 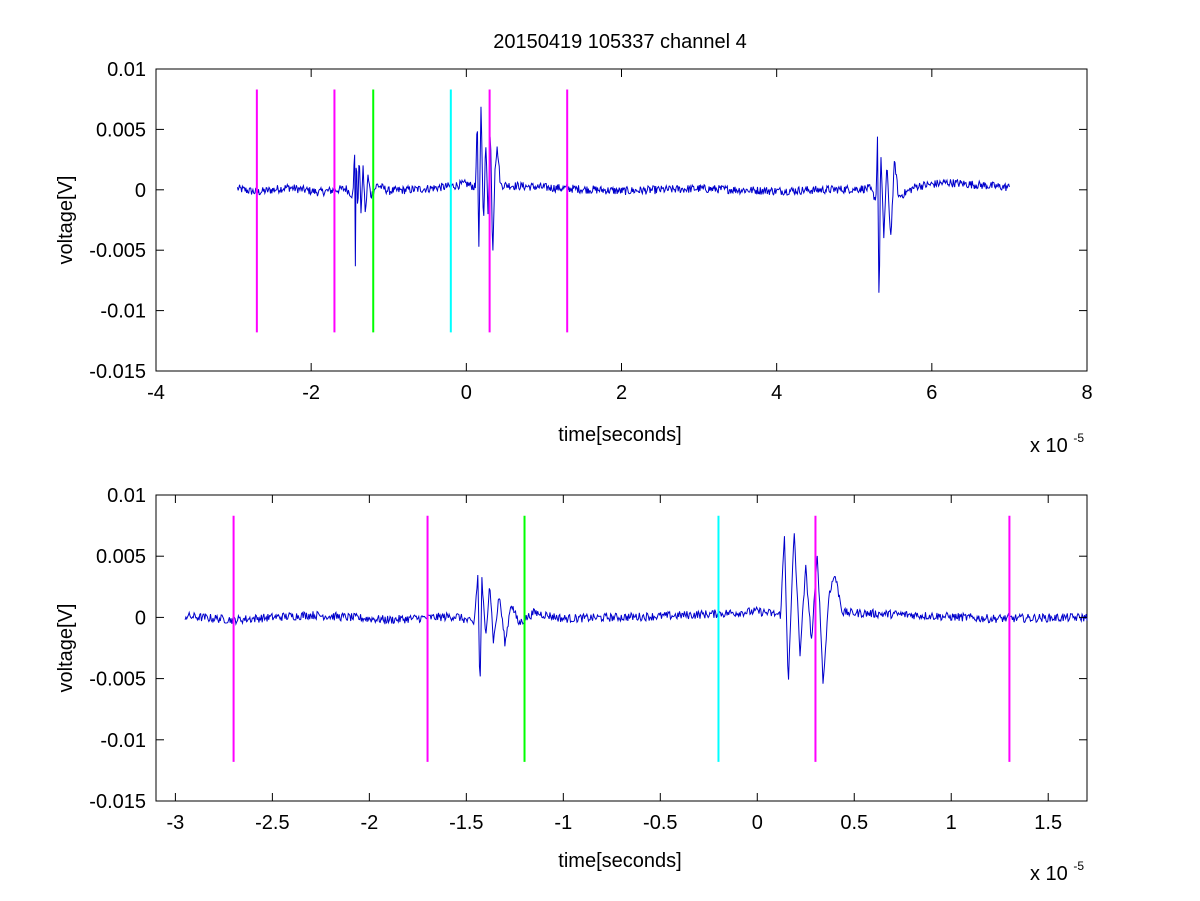 What do you see at coordinates (854, 823) in the screenshot?
I see `bottom-x-tick-label: 0.5` at bounding box center [854, 823].